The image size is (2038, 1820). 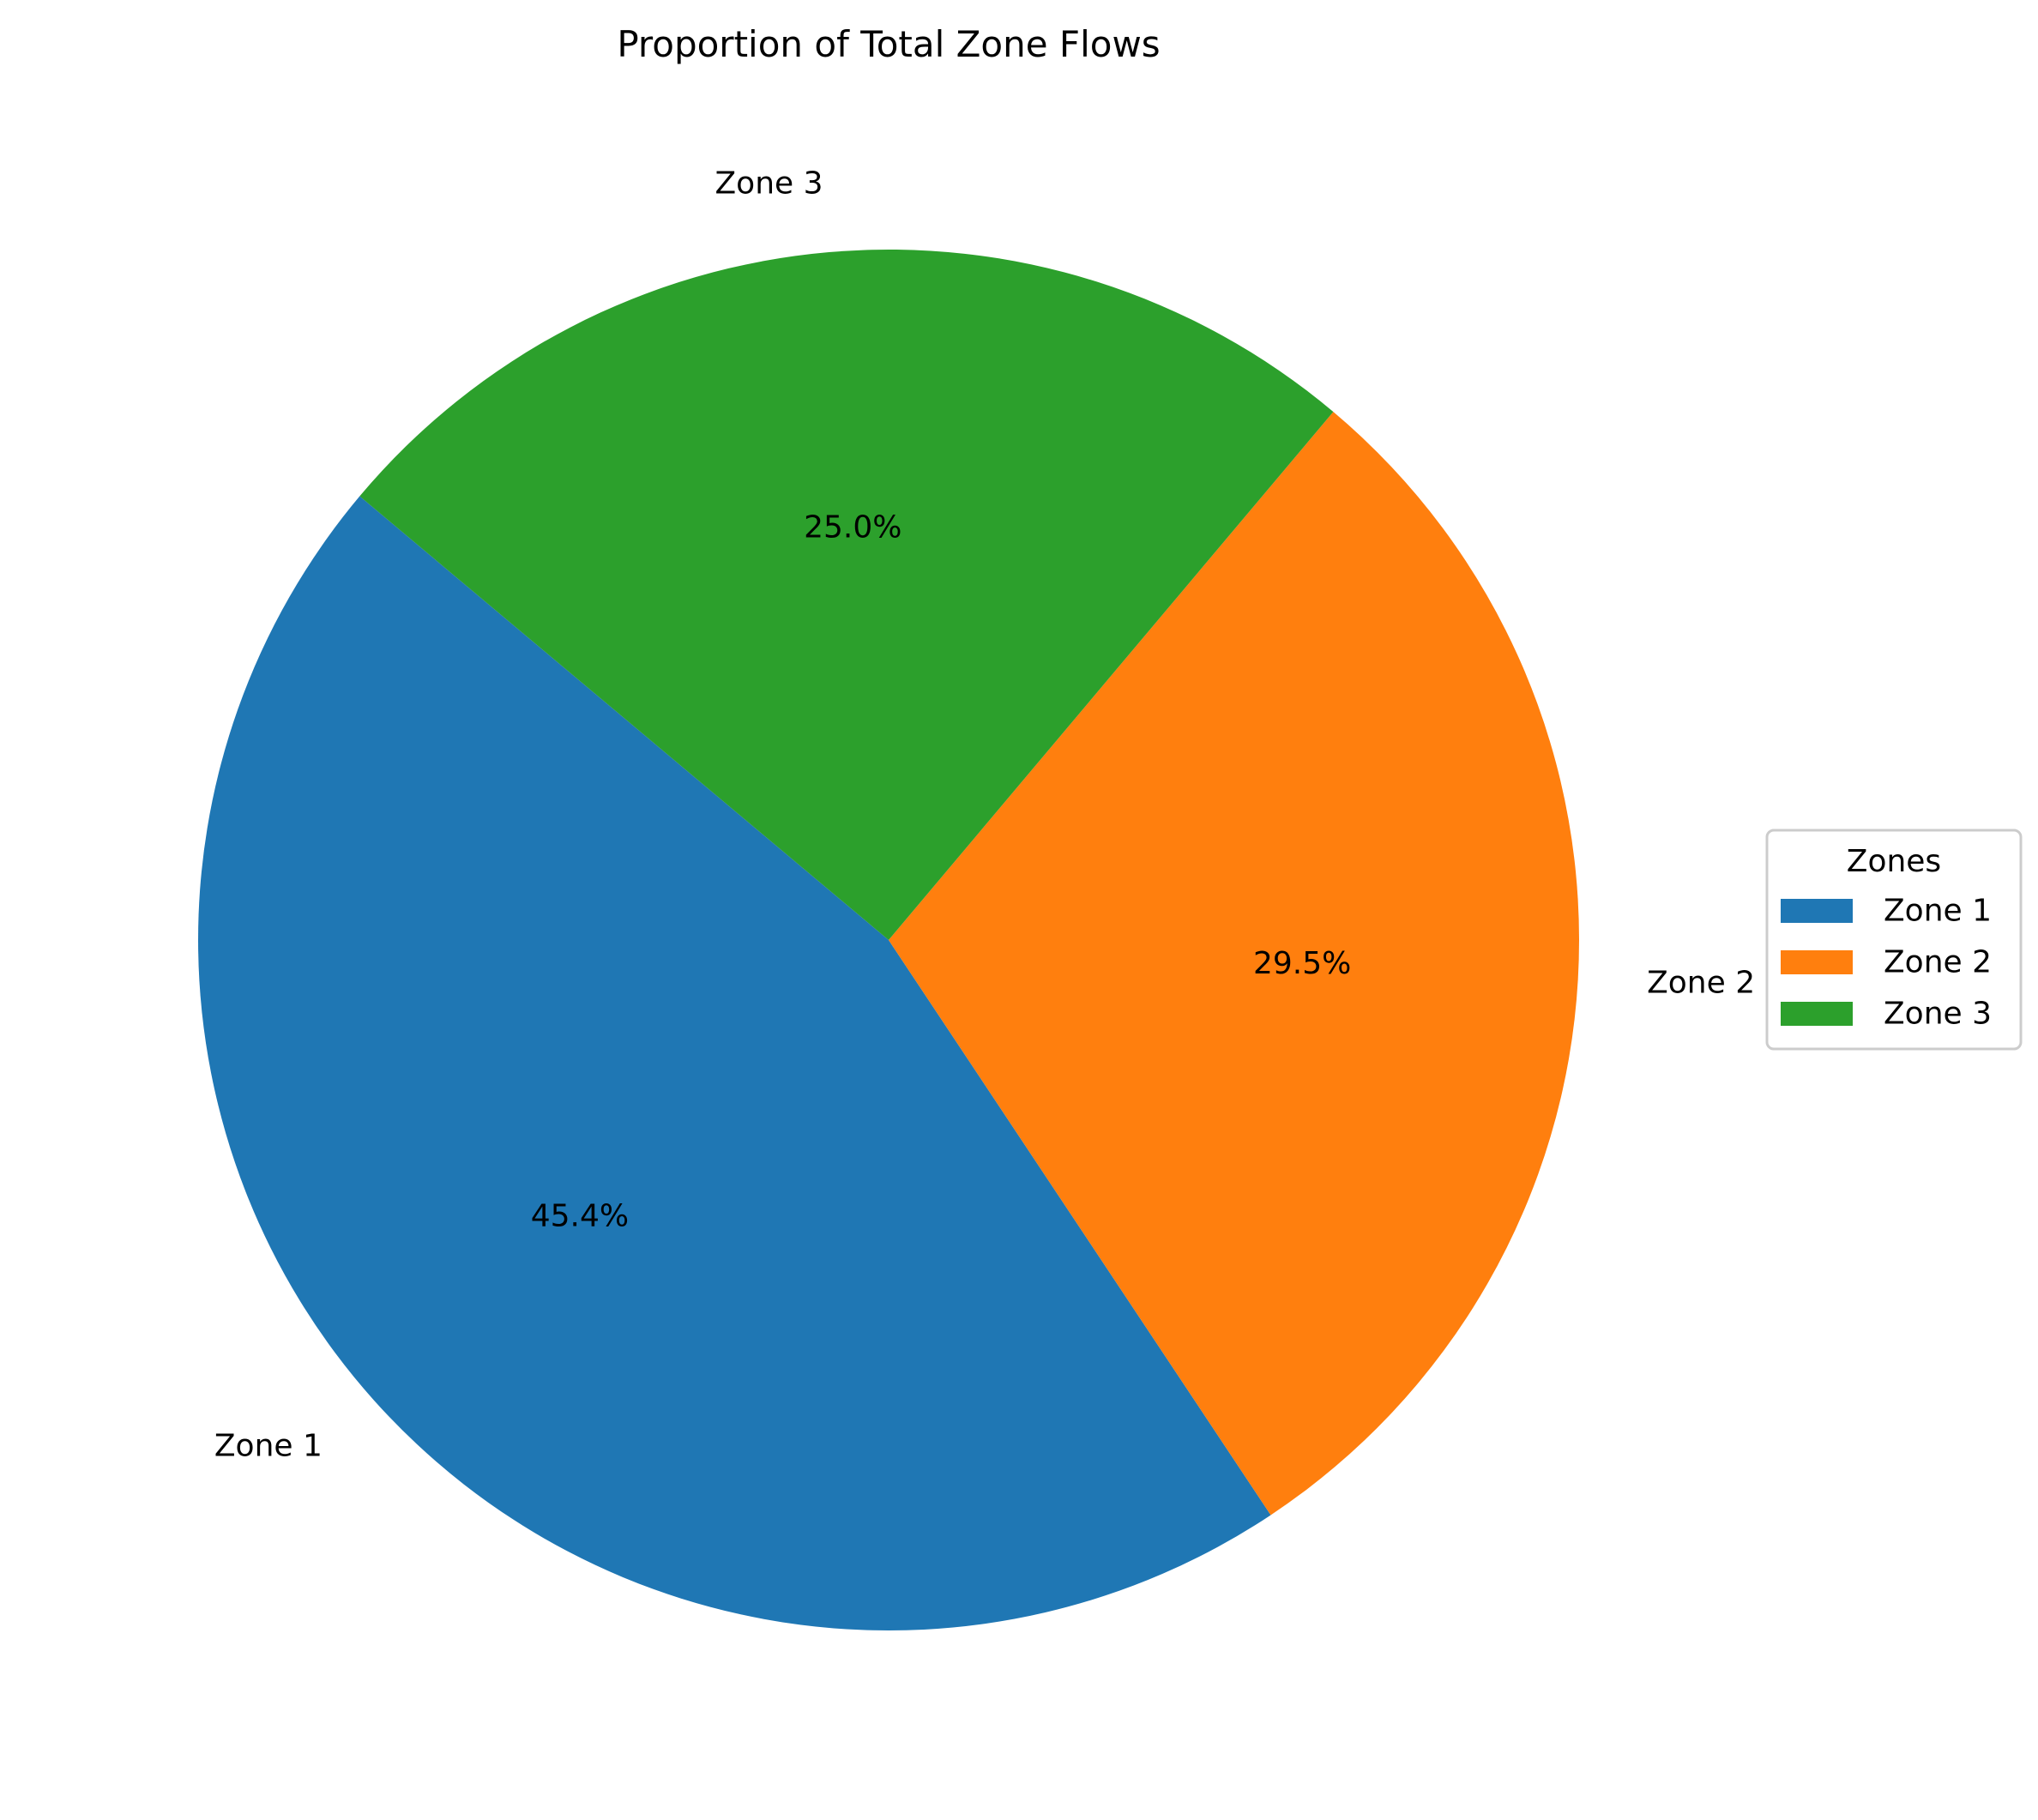 I want to click on slice-label-zone-2: Zone 2, so click(x=1701, y=984).